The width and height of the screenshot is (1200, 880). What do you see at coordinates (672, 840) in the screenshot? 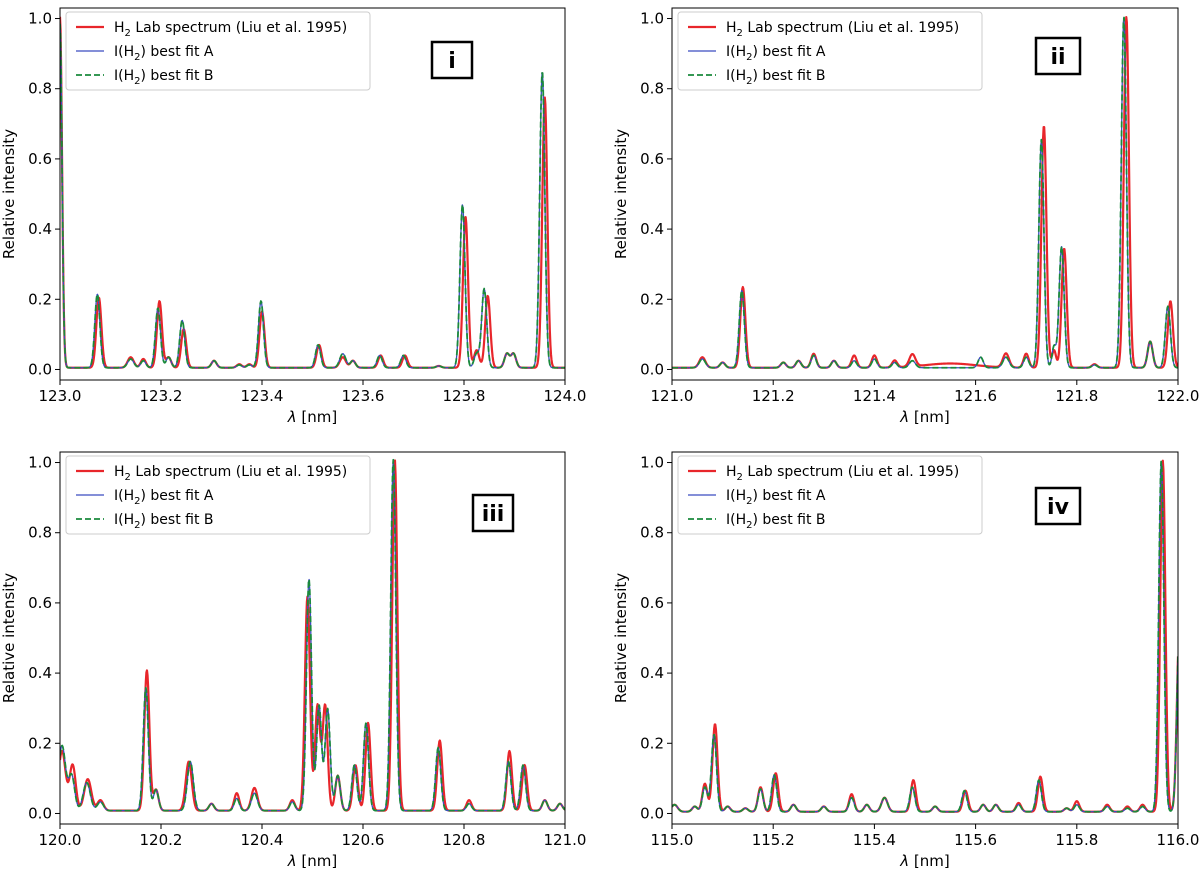
I see `x-tick-label: 115.0` at bounding box center [672, 840].